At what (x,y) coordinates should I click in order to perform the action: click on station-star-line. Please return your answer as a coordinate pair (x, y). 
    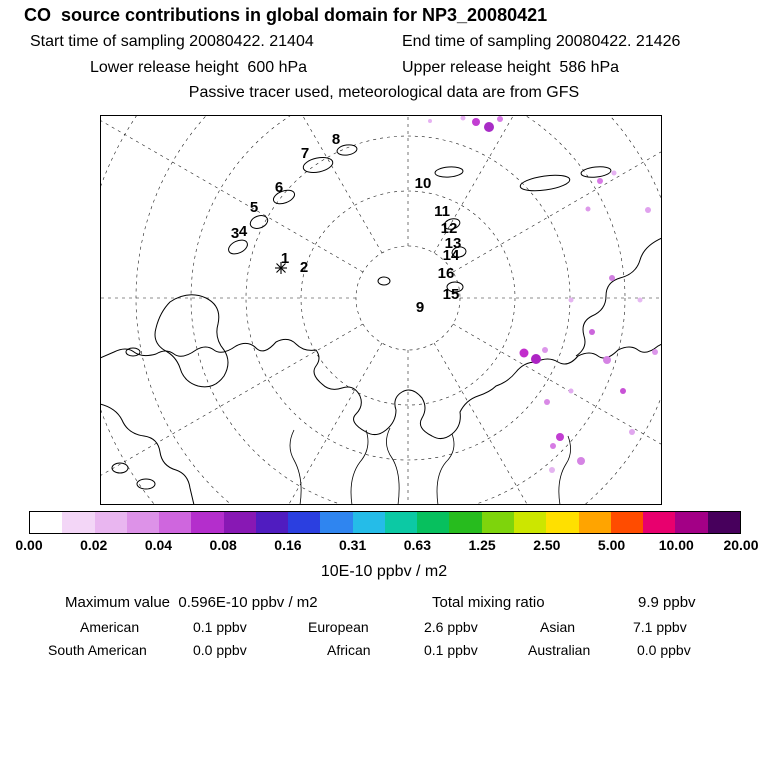
    Looking at the image, I should click on (281, 268).